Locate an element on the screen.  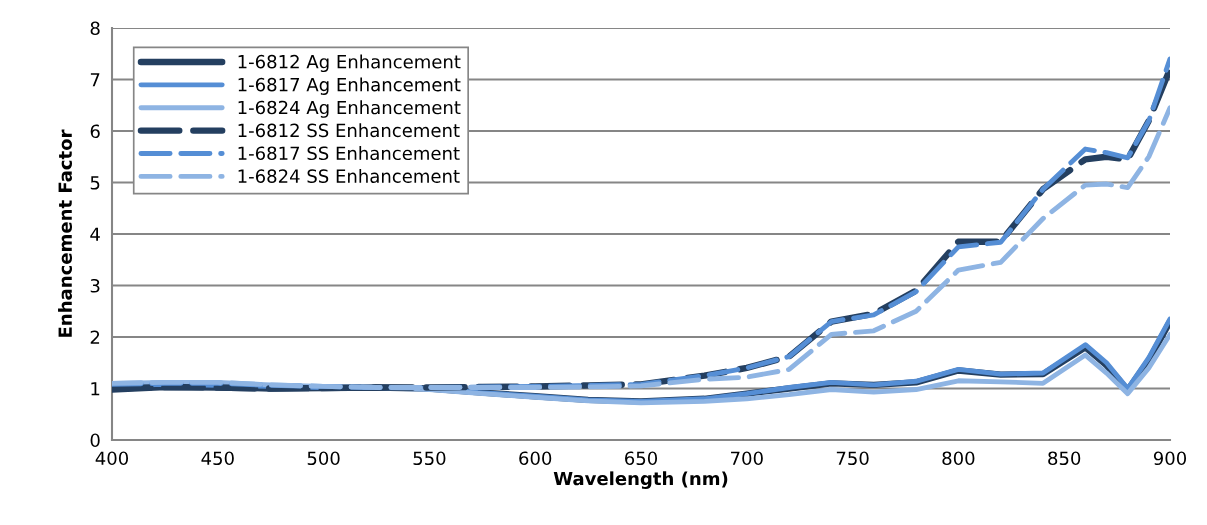
y-tick-label: 6 is located at coordinates (95, 131).